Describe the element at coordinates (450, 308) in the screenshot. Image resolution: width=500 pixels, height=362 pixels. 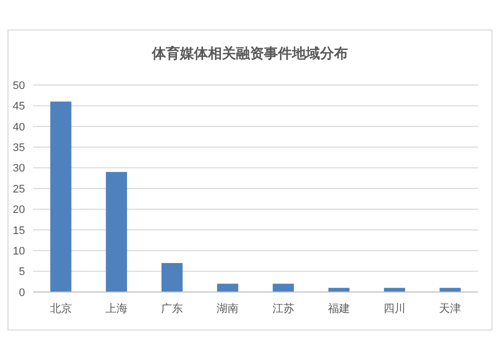
I see `x-tick-label: 天津` at that location.